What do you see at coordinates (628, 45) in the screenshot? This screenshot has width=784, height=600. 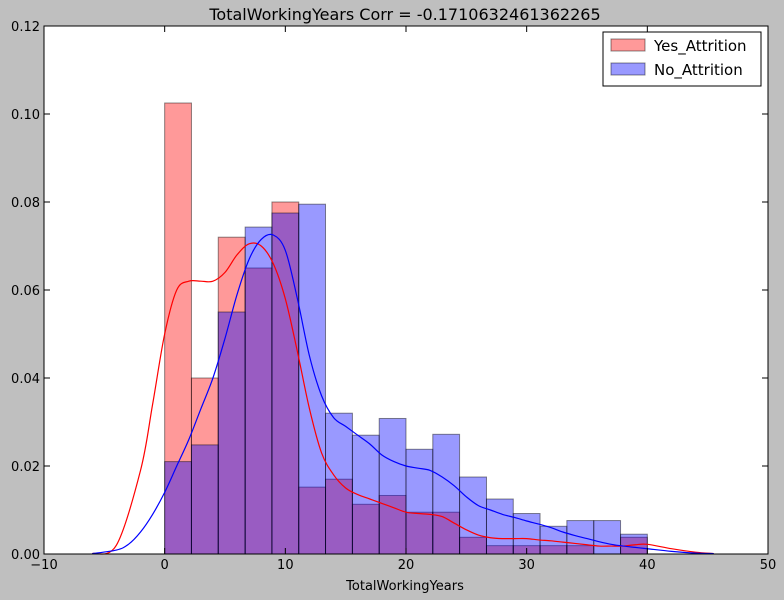 I see `legend-swatch-yes-attrition` at bounding box center [628, 45].